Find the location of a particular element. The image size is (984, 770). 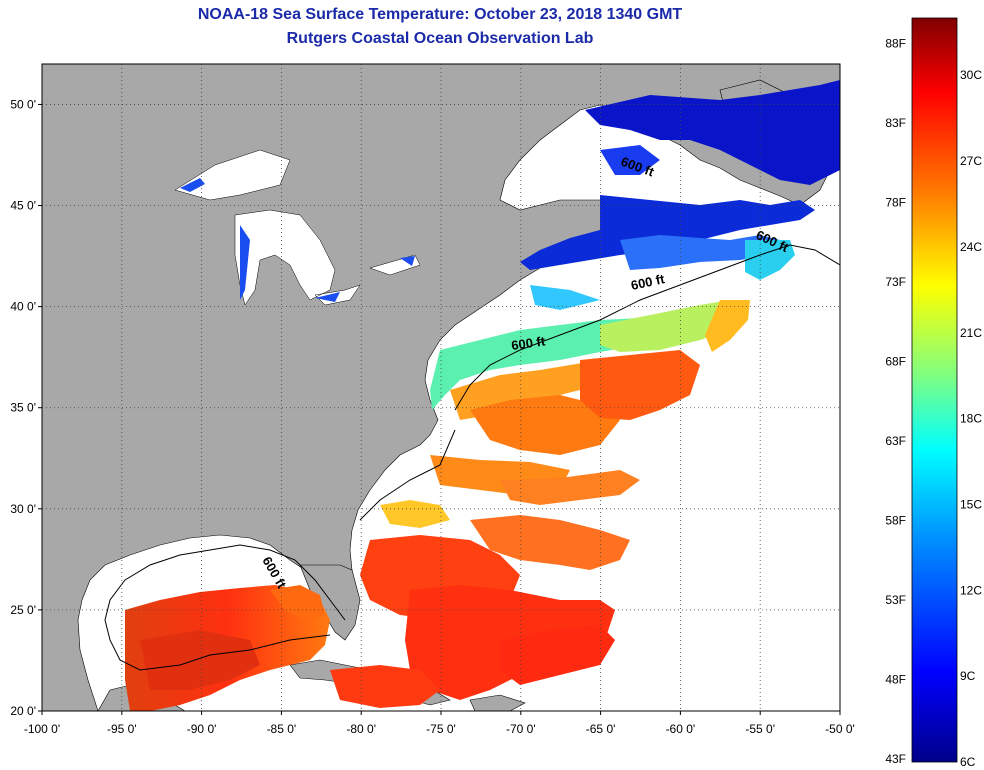

colorbar-celsius-label: 9C is located at coordinates (968, 676).